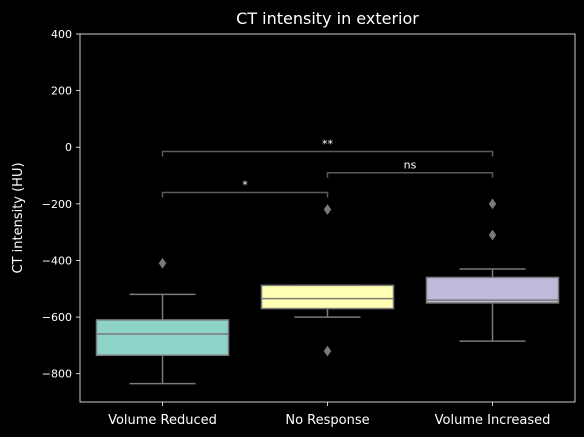 This screenshot has height=437, width=584. What do you see at coordinates (245, 185) in the screenshot?
I see `significance-label: *` at bounding box center [245, 185].